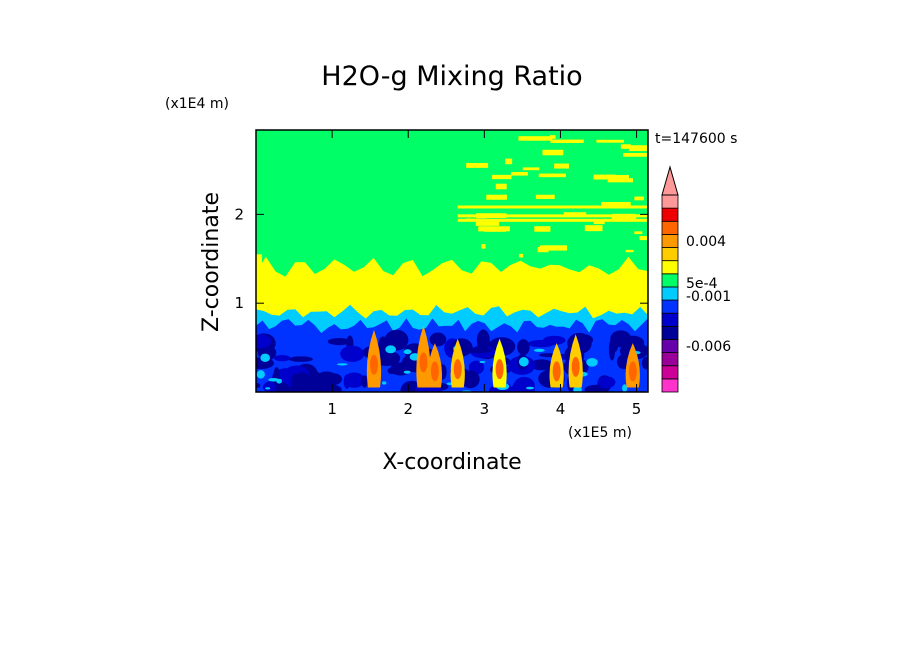 This screenshot has width=904, height=659. What do you see at coordinates (451, 462) in the screenshot?
I see `x-axis-title: X-coordinate` at bounding box center [451, 462].